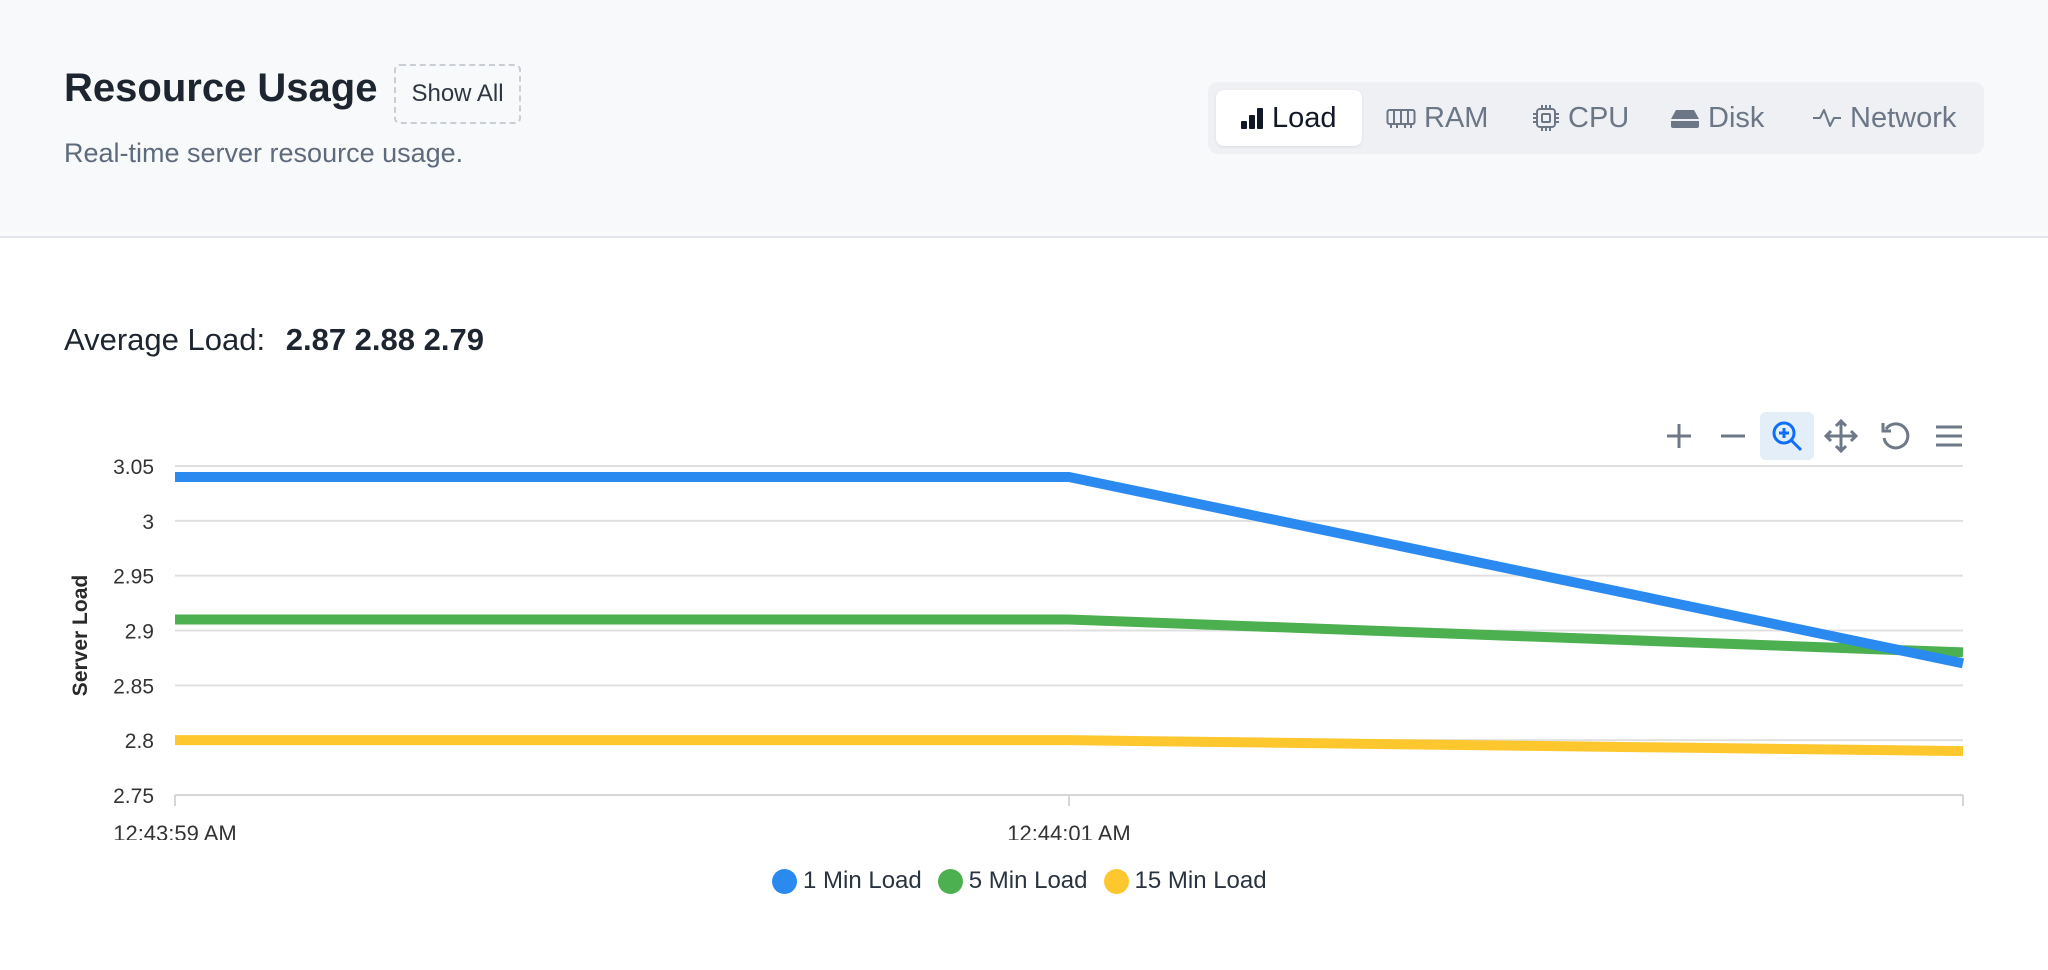 The width and height of the screenshot is (2048, 970). I want to click on legend-label: 1 Min Load, so click(862, 880).